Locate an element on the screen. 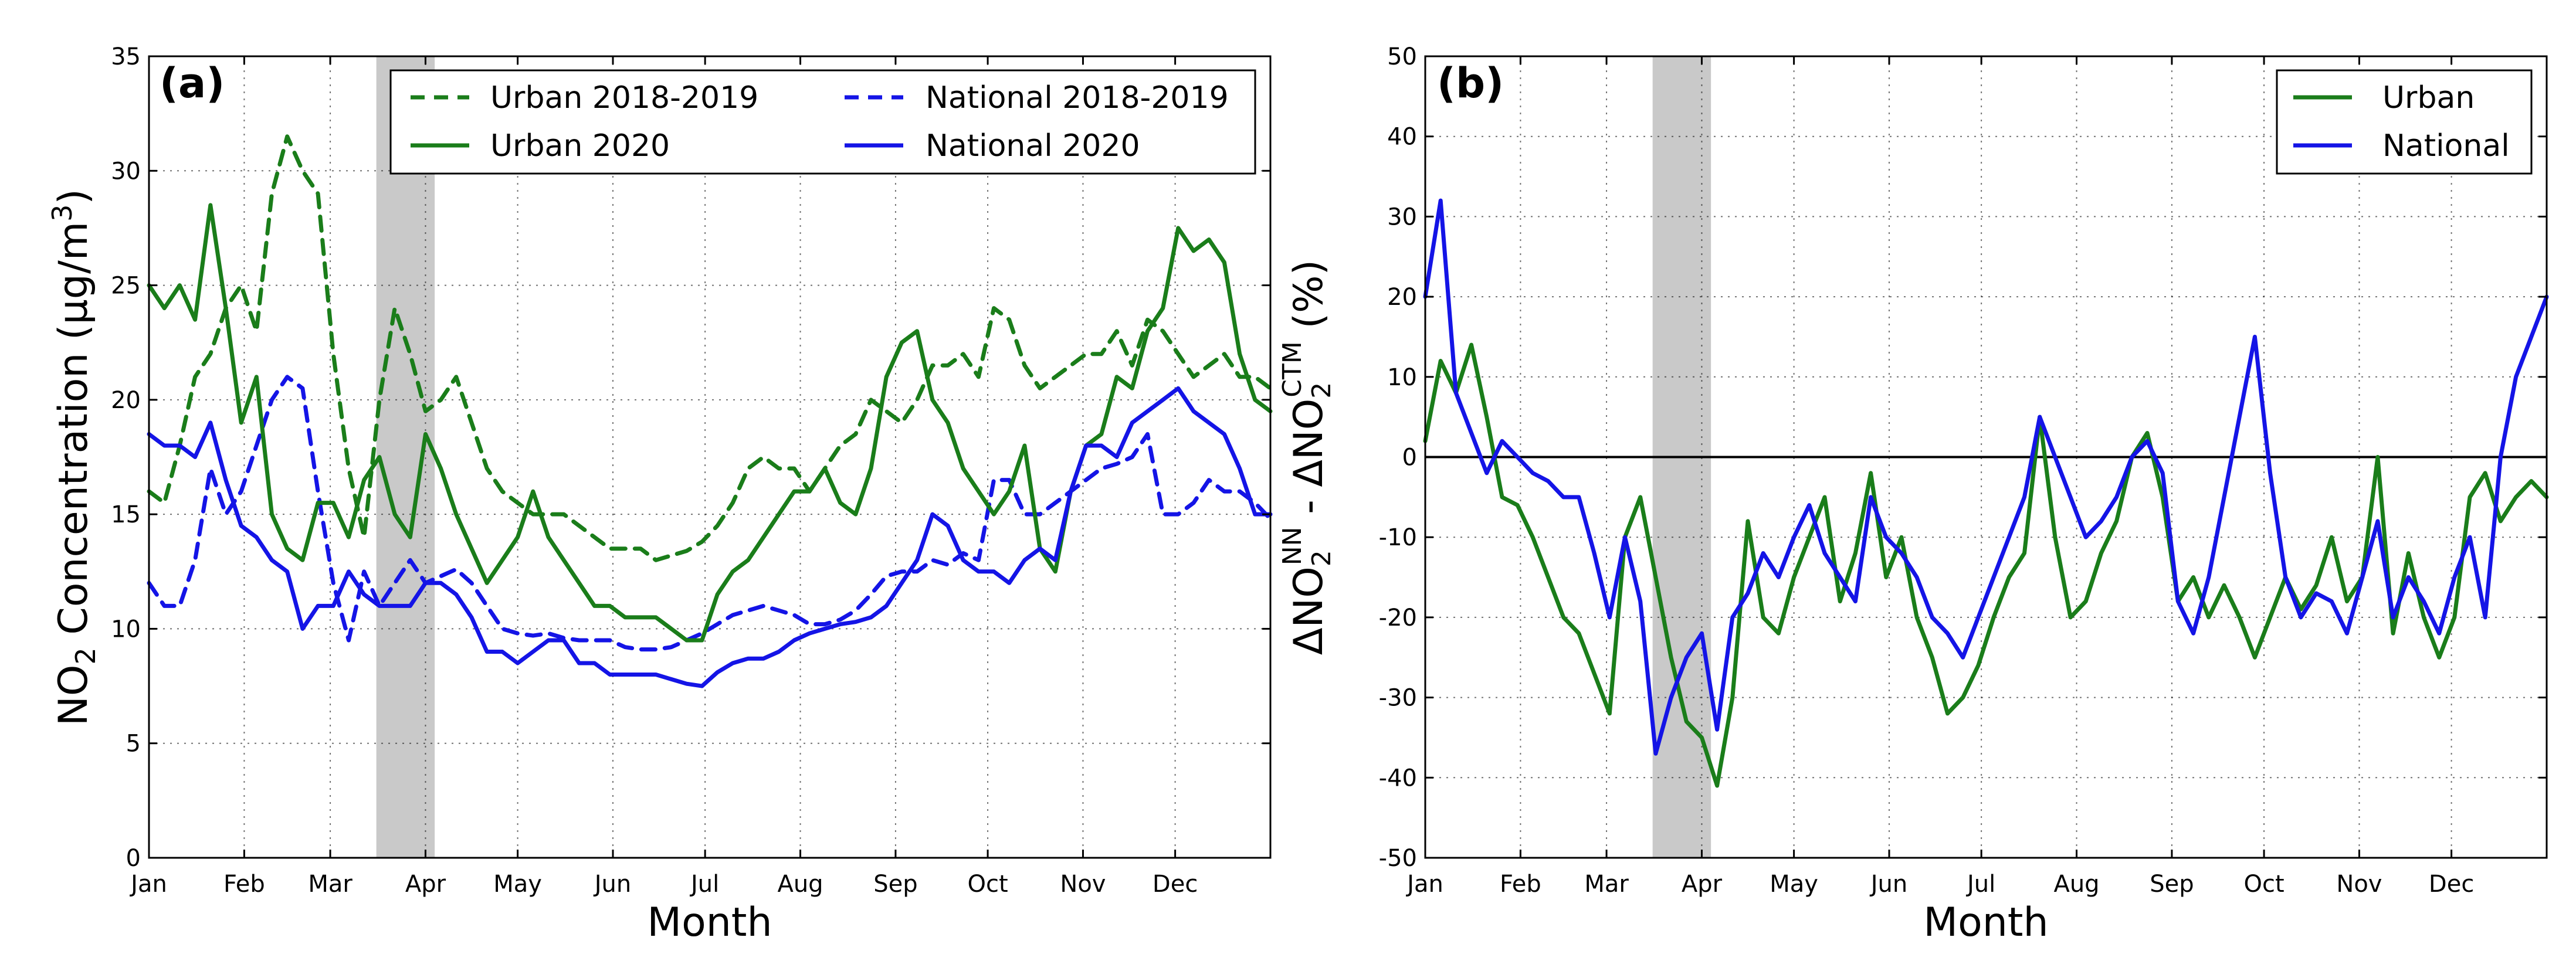 This screenshot has height=978, width=2576. series-national-2018-2019 is located at coordinates (710, 513).